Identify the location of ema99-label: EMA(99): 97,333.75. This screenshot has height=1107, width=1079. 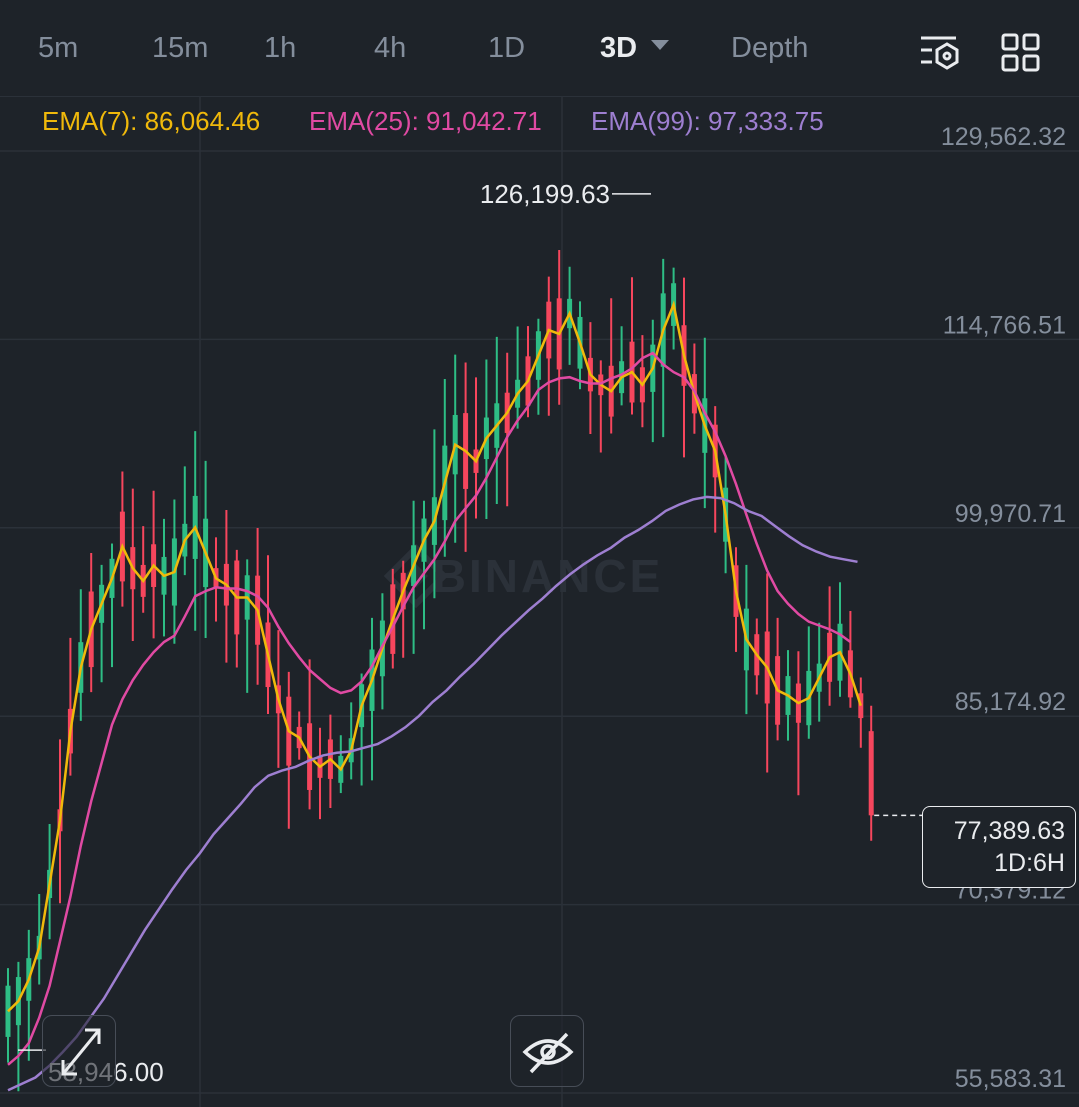
(707, 121).